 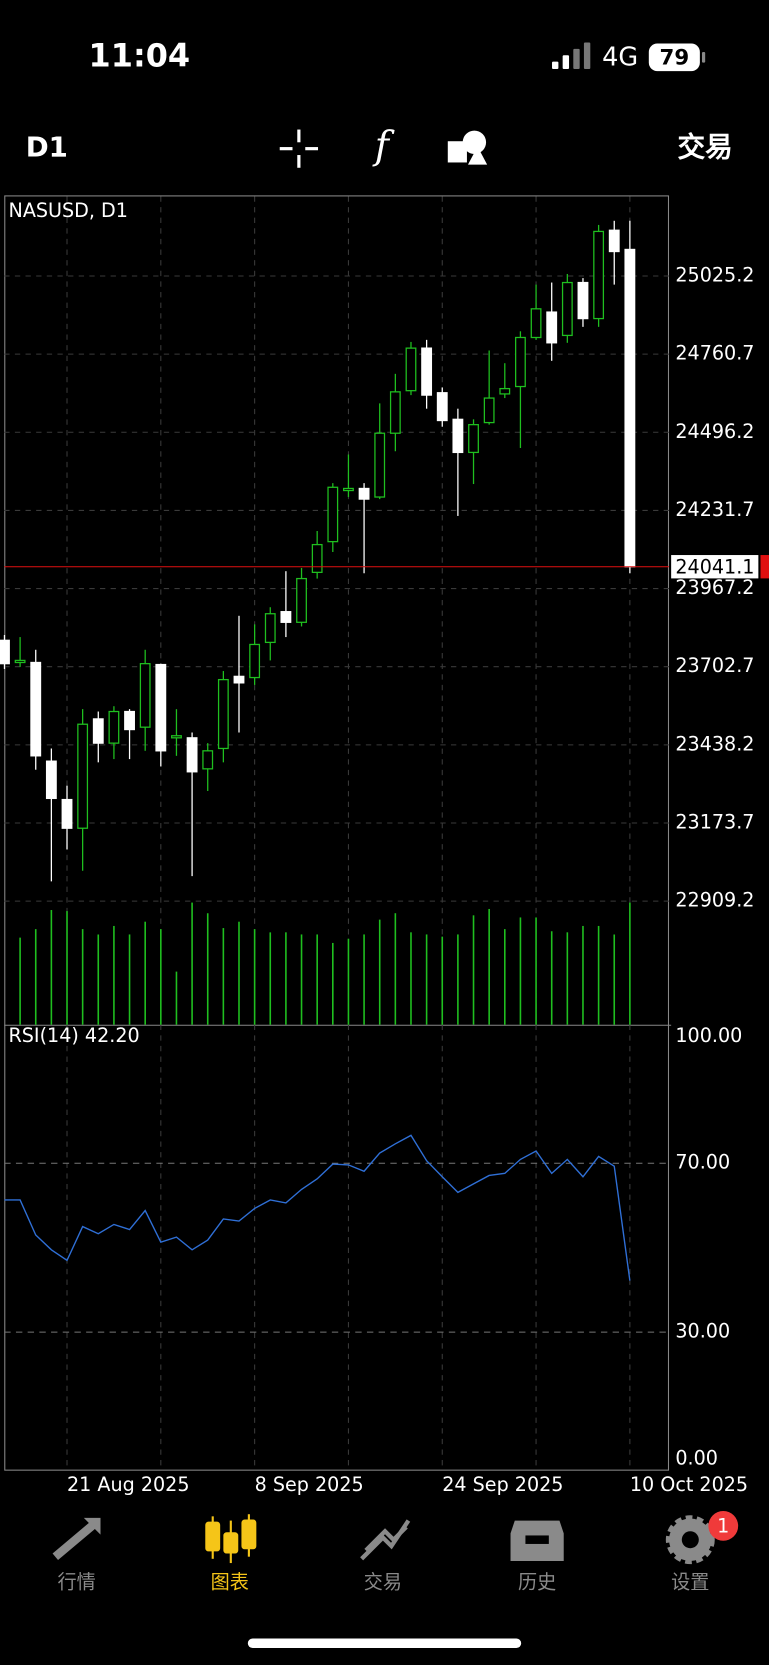 I want to click on tab-label: 交易, so click(x=383, y=1582).